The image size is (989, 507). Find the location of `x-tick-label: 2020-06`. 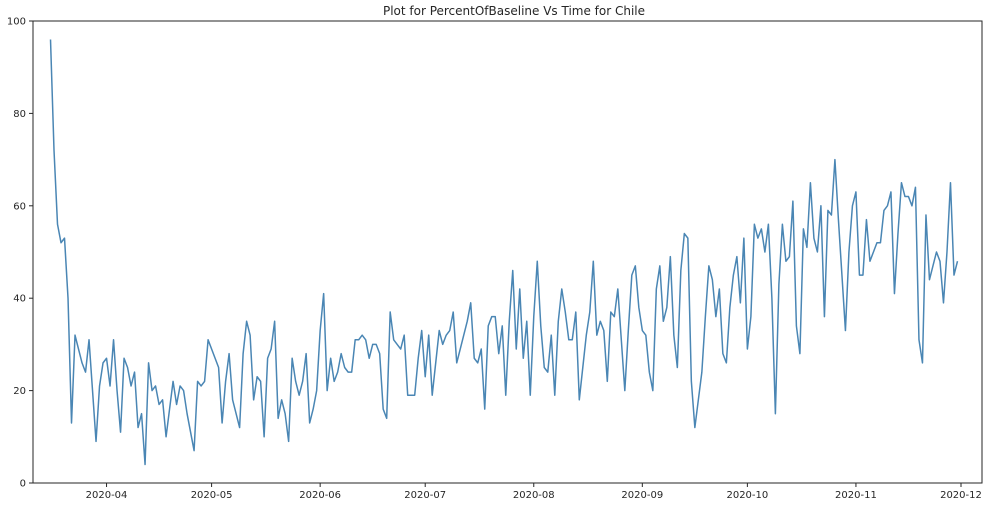

x-tick-label: 2020-06 is located at coordinates (320, 495).